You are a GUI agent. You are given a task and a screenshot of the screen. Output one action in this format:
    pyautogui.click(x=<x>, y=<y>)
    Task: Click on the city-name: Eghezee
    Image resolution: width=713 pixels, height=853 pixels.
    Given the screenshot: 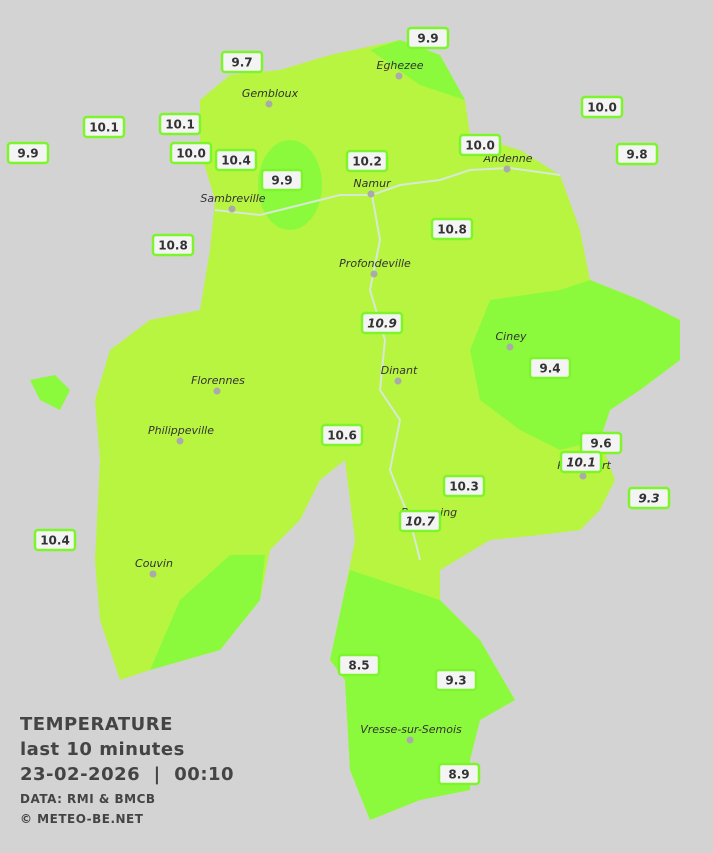 What is the action you would take?
    pyautogui.click(x=400, y=65)
    